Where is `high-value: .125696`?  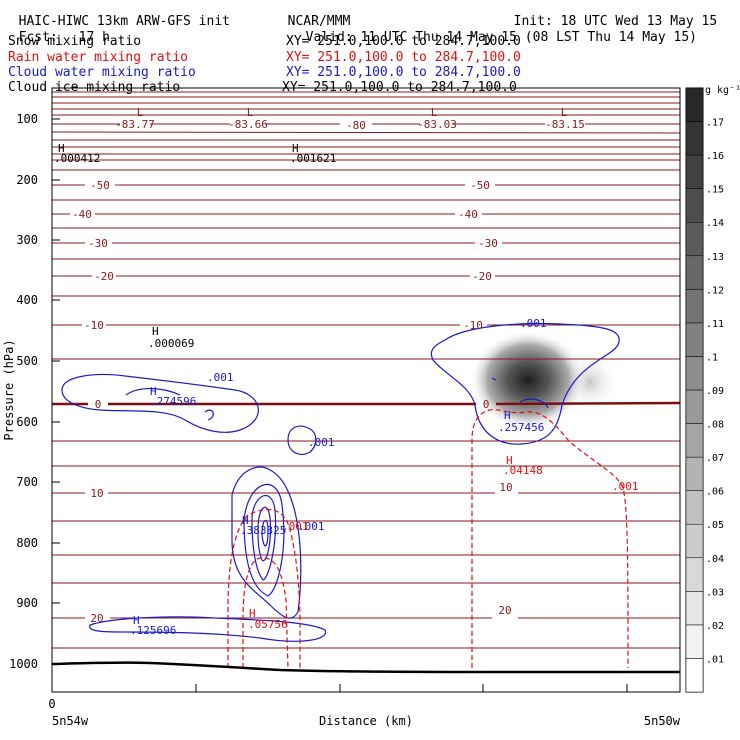
high-value: .125696 is located at coordinates (153, 630).